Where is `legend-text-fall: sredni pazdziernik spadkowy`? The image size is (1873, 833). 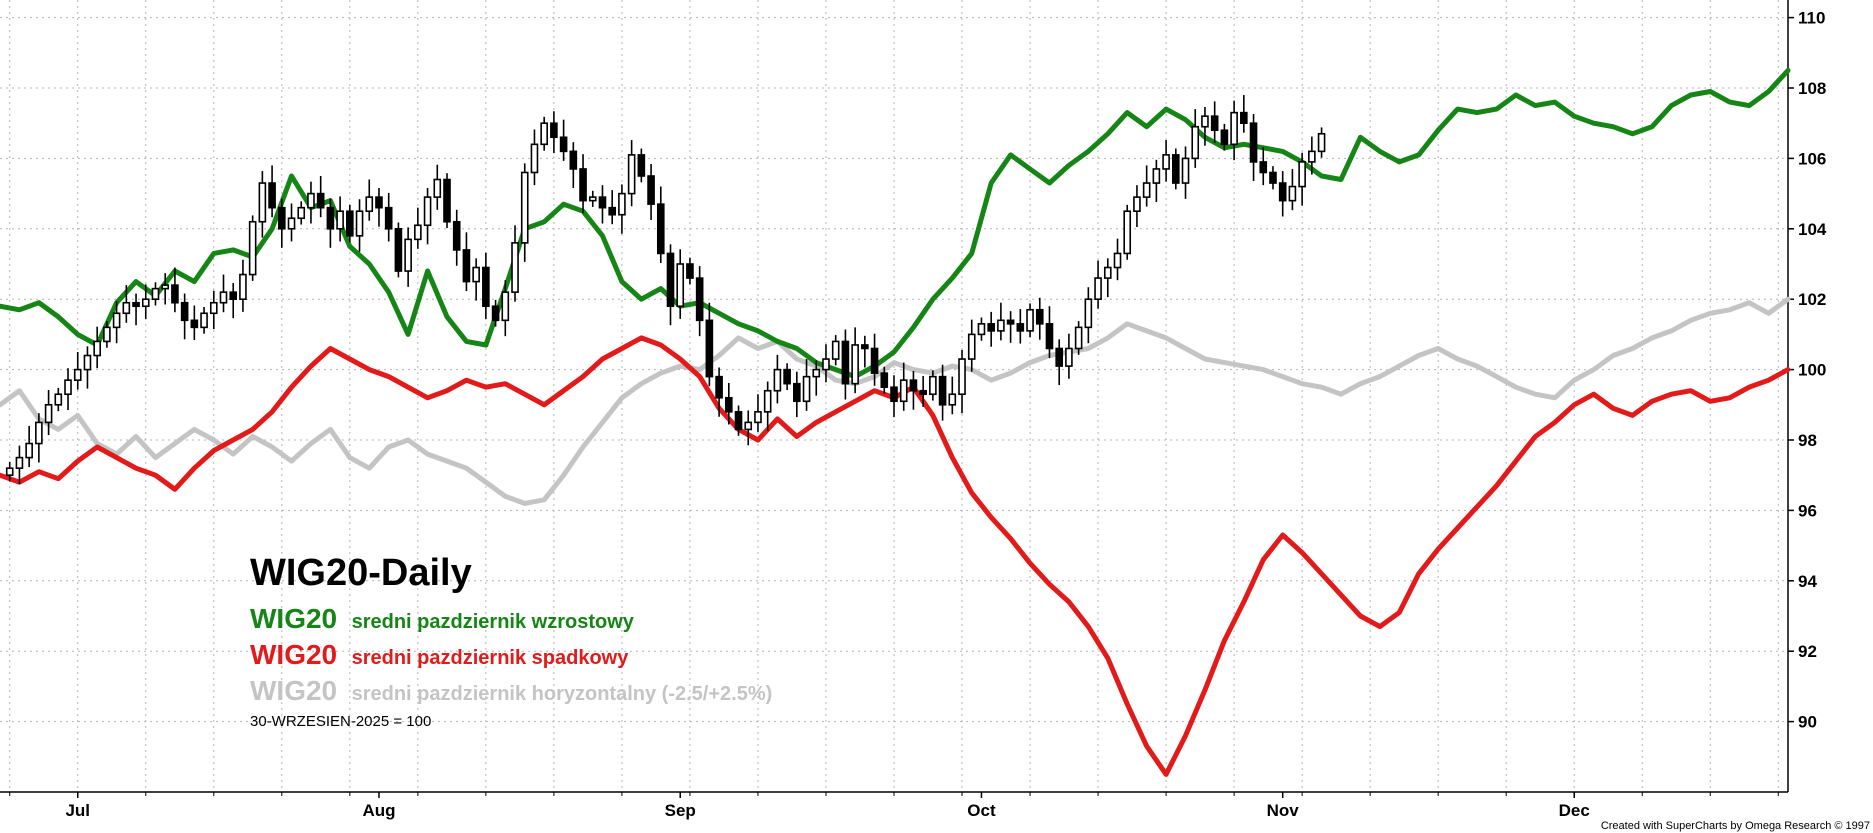
legend-text-fall: sredni pazdziernik spadkowy is located at coordinates (491, 658).